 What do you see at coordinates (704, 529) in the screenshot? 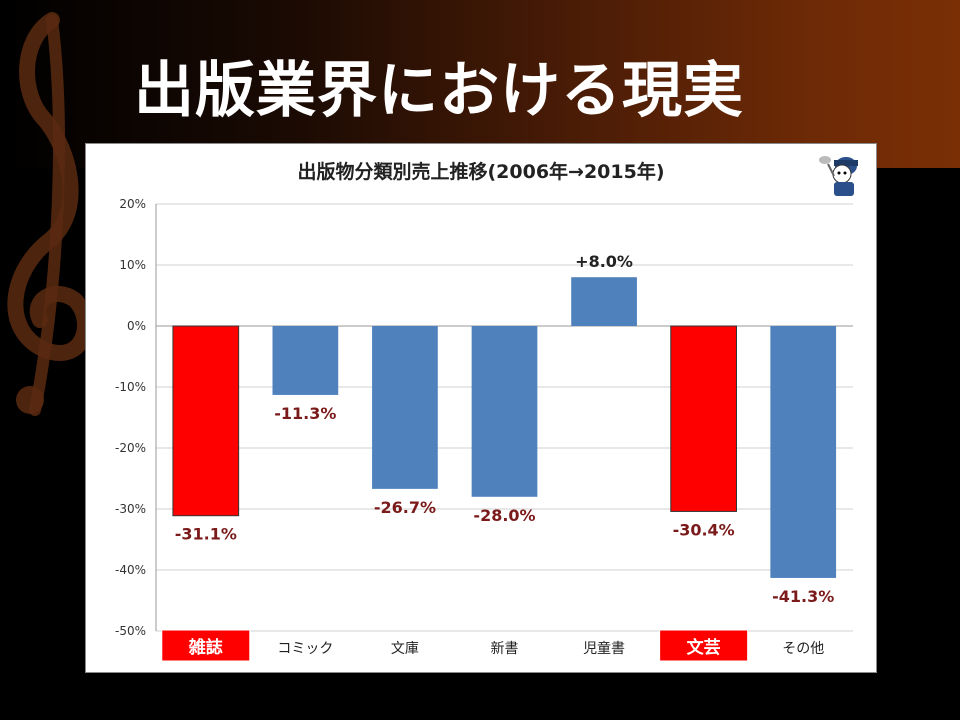
I see `value-label: -30.4%` at bounding box center [704, 529].